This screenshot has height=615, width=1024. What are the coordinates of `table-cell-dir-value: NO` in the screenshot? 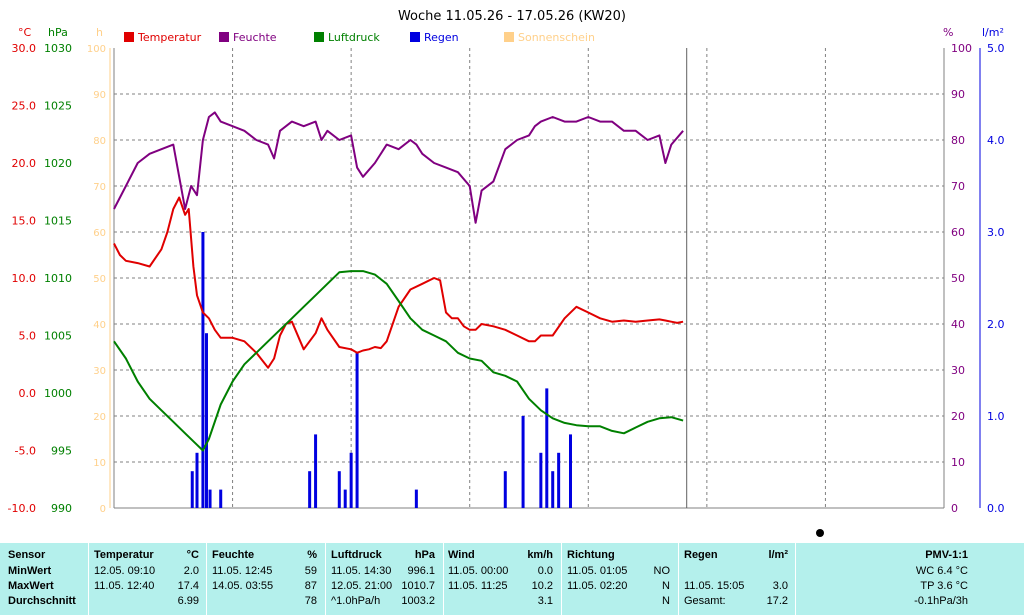 It's located at (662, 571).